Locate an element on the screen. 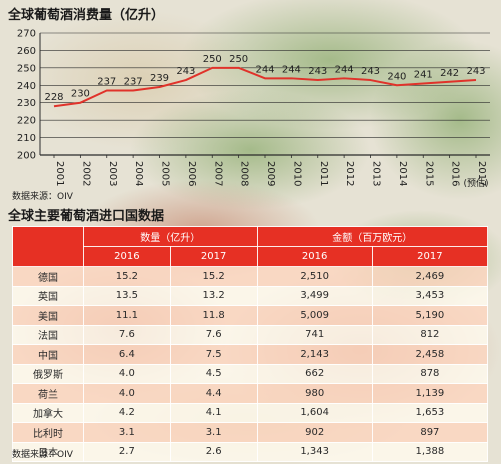  x-tick-label: 2011 is located at coordinates (323, 173).